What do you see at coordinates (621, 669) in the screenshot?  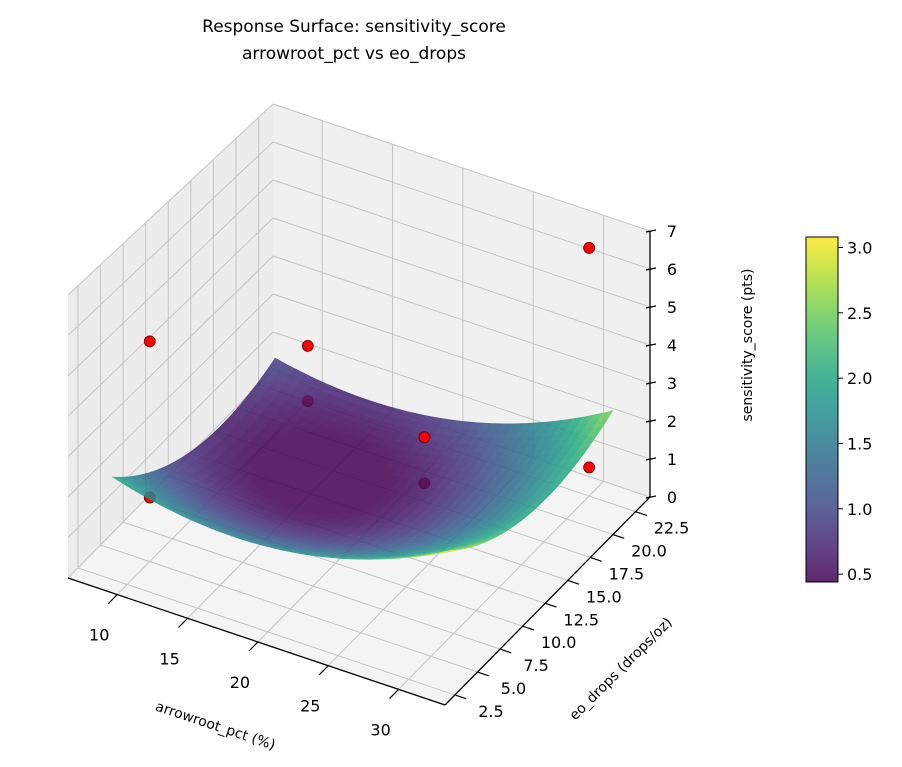 I see `y-axis-label: eo_drops (drops/oz)` at bounding box center [621, 669].